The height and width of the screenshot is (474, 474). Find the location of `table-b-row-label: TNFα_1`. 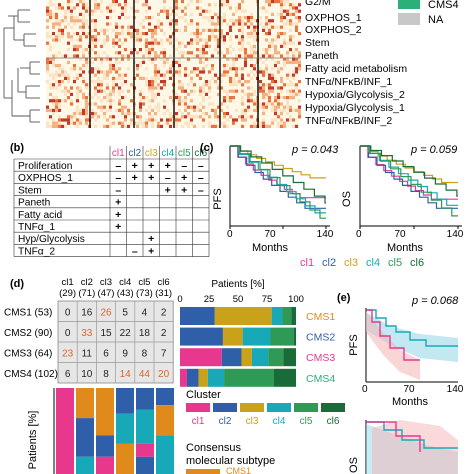

table-b-row-label: TNFα_1 is located at coordinates (36, 227).